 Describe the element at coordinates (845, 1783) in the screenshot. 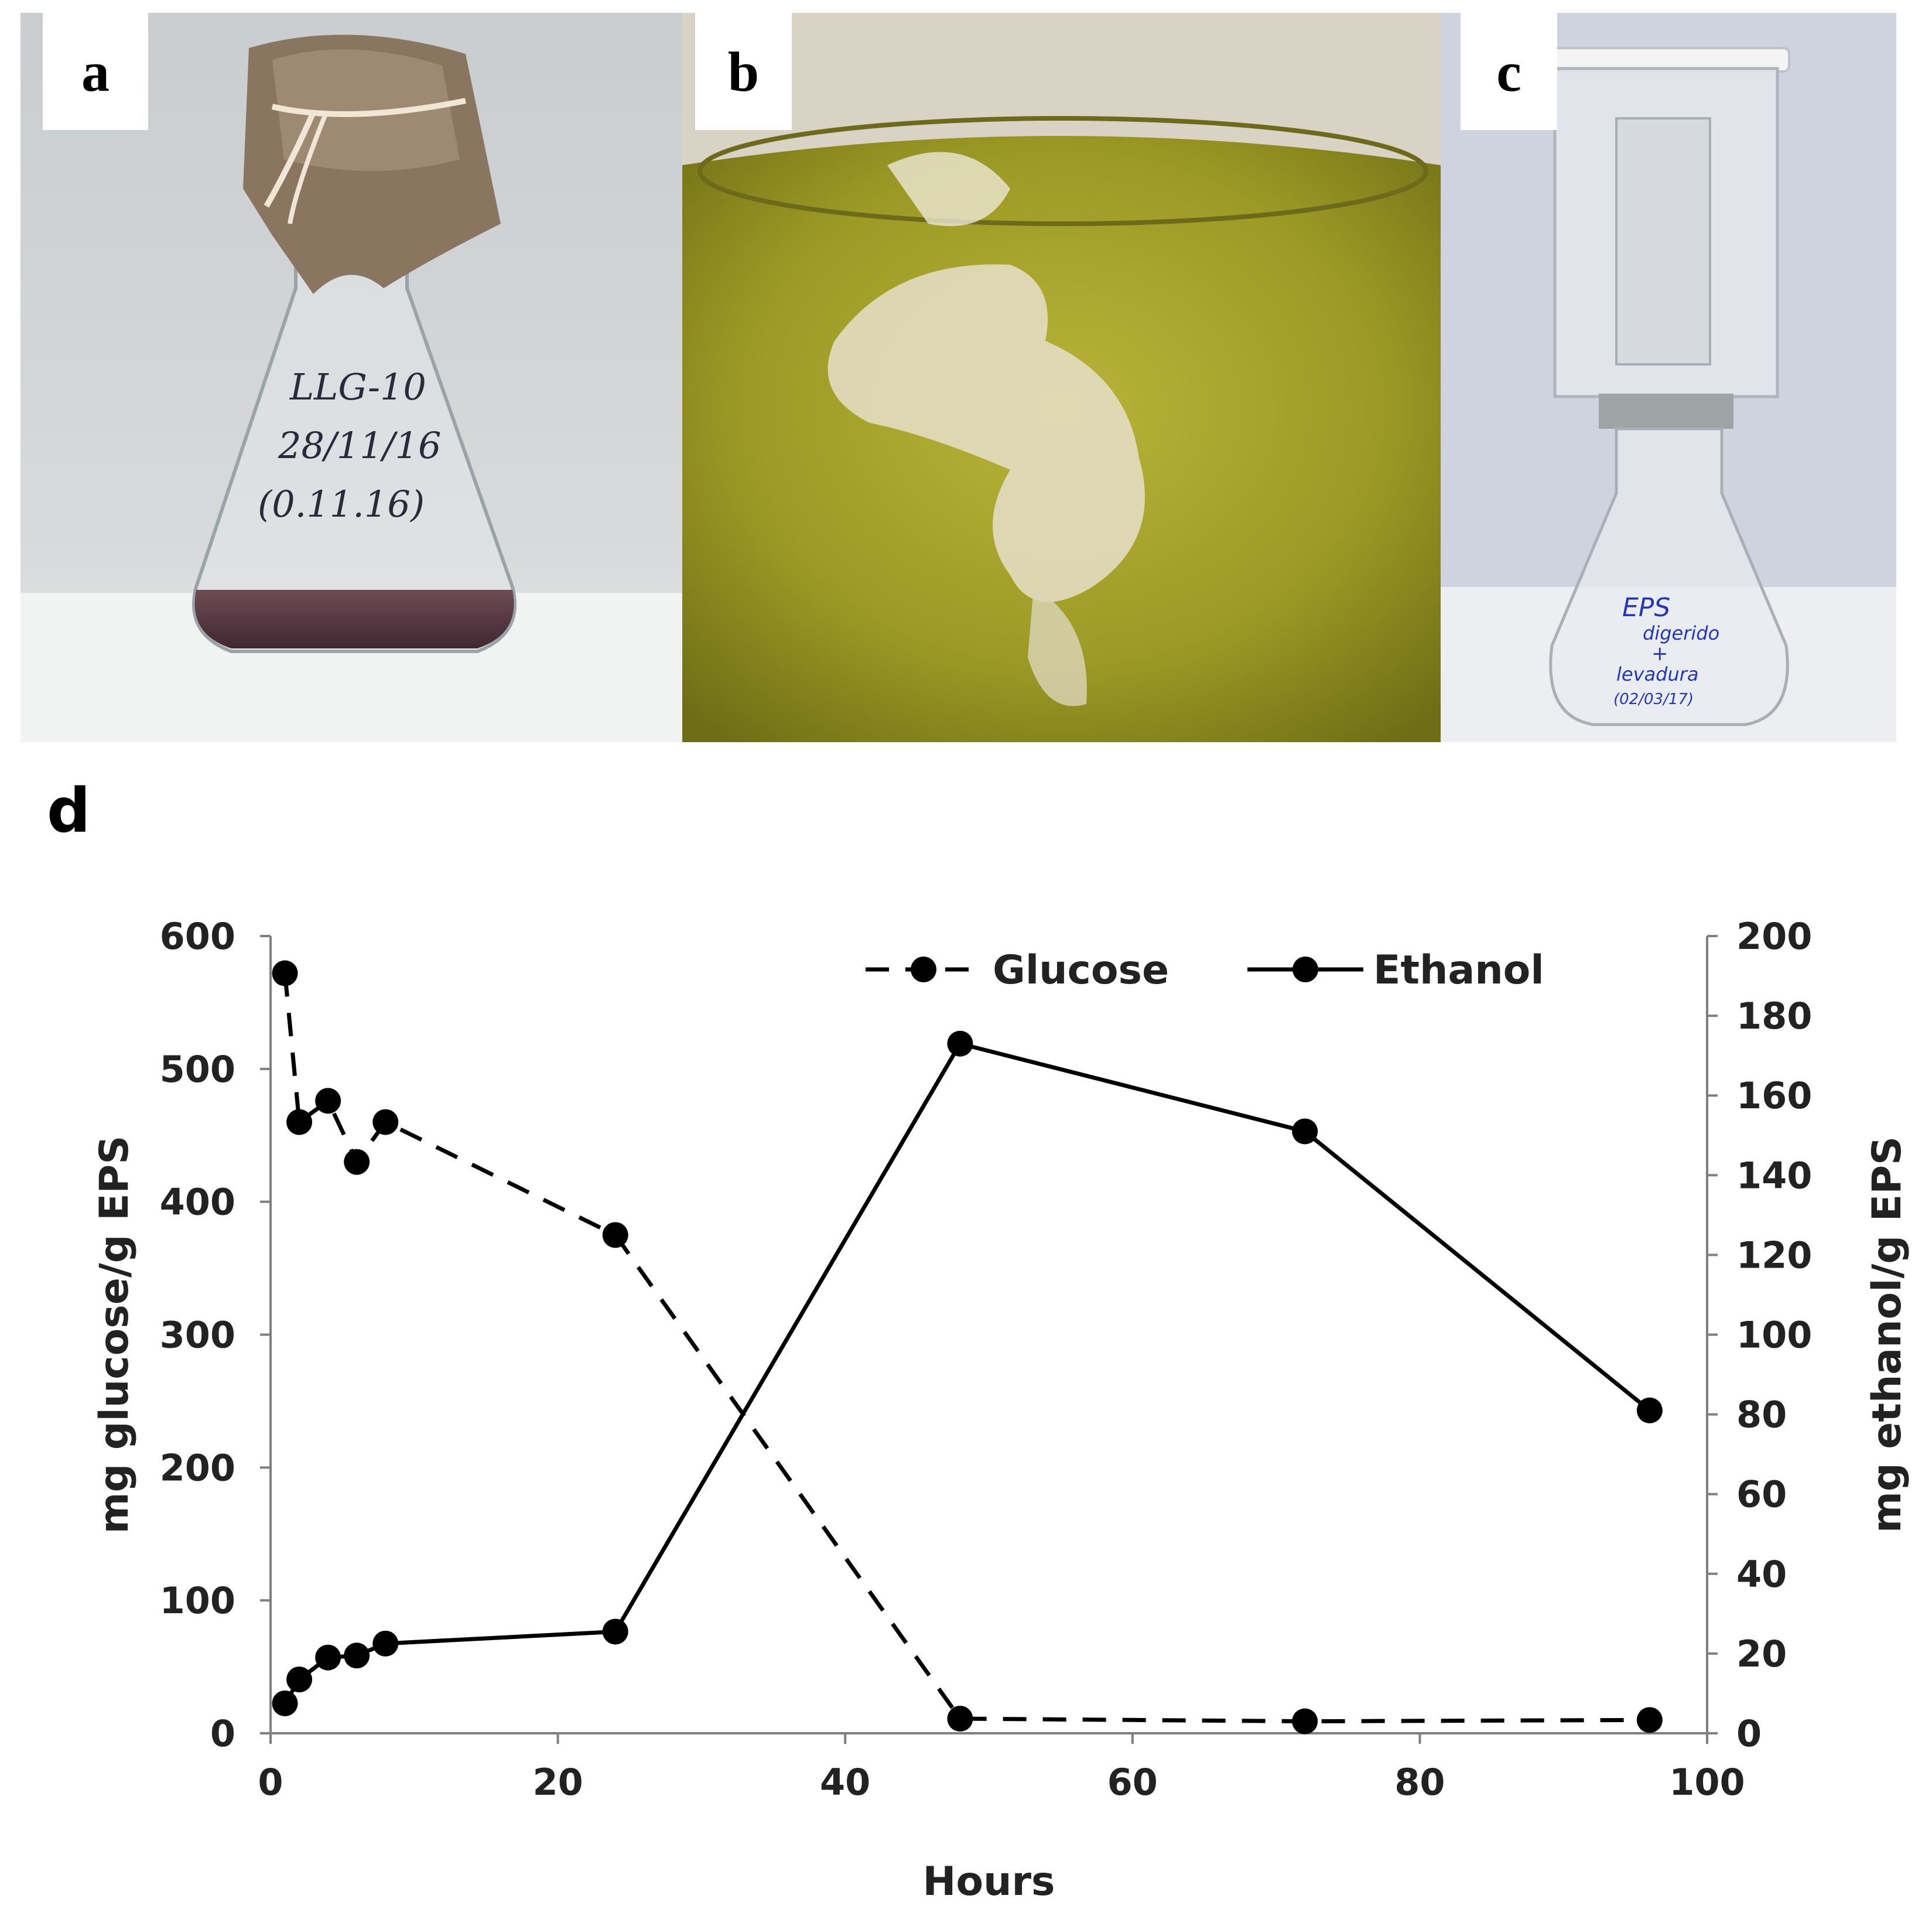

I see `x-tick-label: 40` at that location.